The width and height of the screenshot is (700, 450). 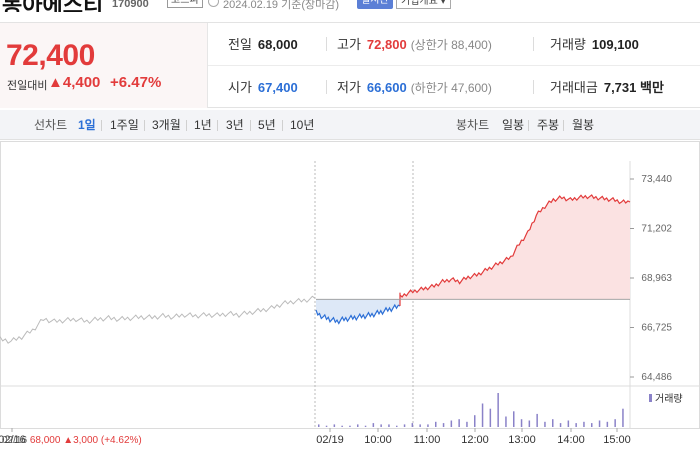 I want to click on high-price: 고가 72,800 (상한가 88,400), so click(x=414, y=44).